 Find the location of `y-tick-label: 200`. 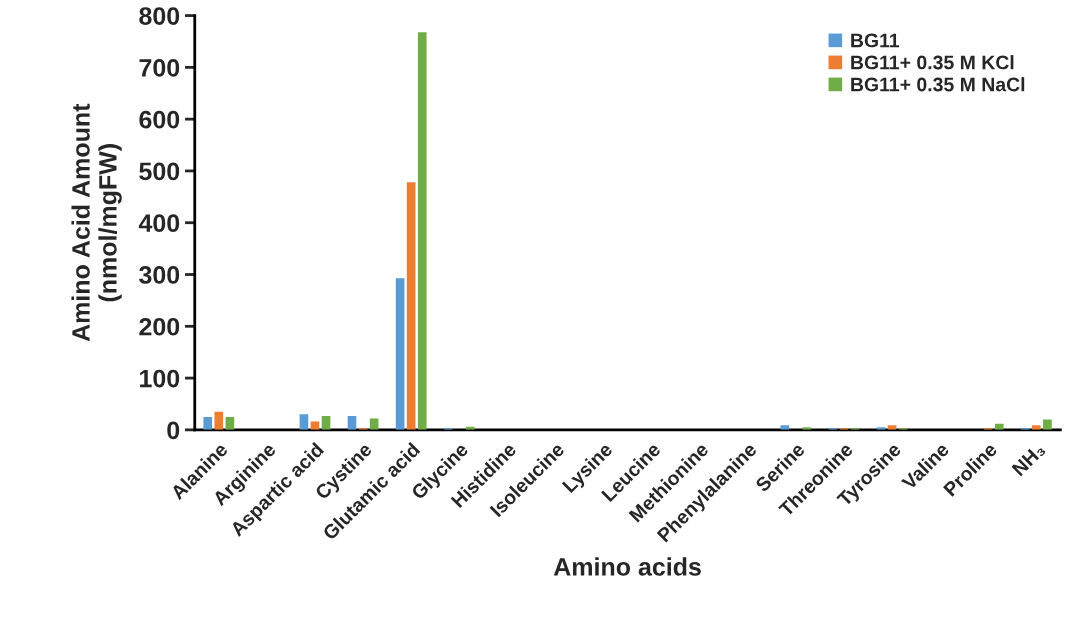

y-tick-label: 200 is located at coordinates (159, 326).